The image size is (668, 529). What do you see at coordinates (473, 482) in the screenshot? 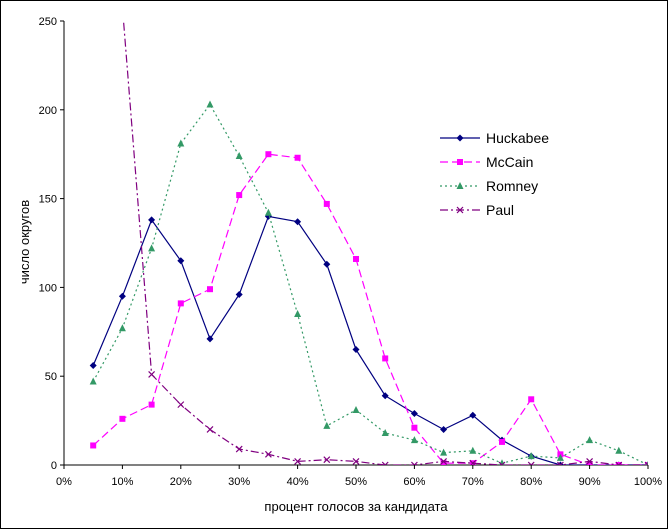
I see `x-tick-label: 70%` at bounding box center [473, 482].